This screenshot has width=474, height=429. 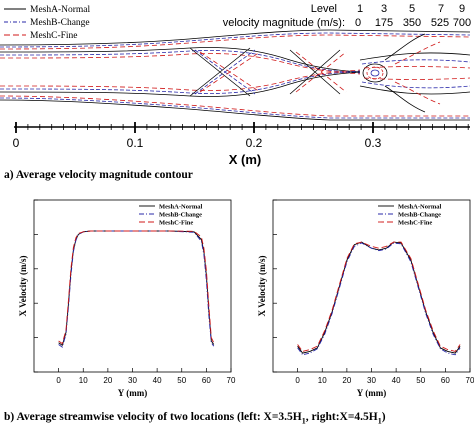 What do you see at coordinates (60, 23) in the screenshot?
I see `legend-label-meshb: MeshB-Change` at bounding box center [60, 23].